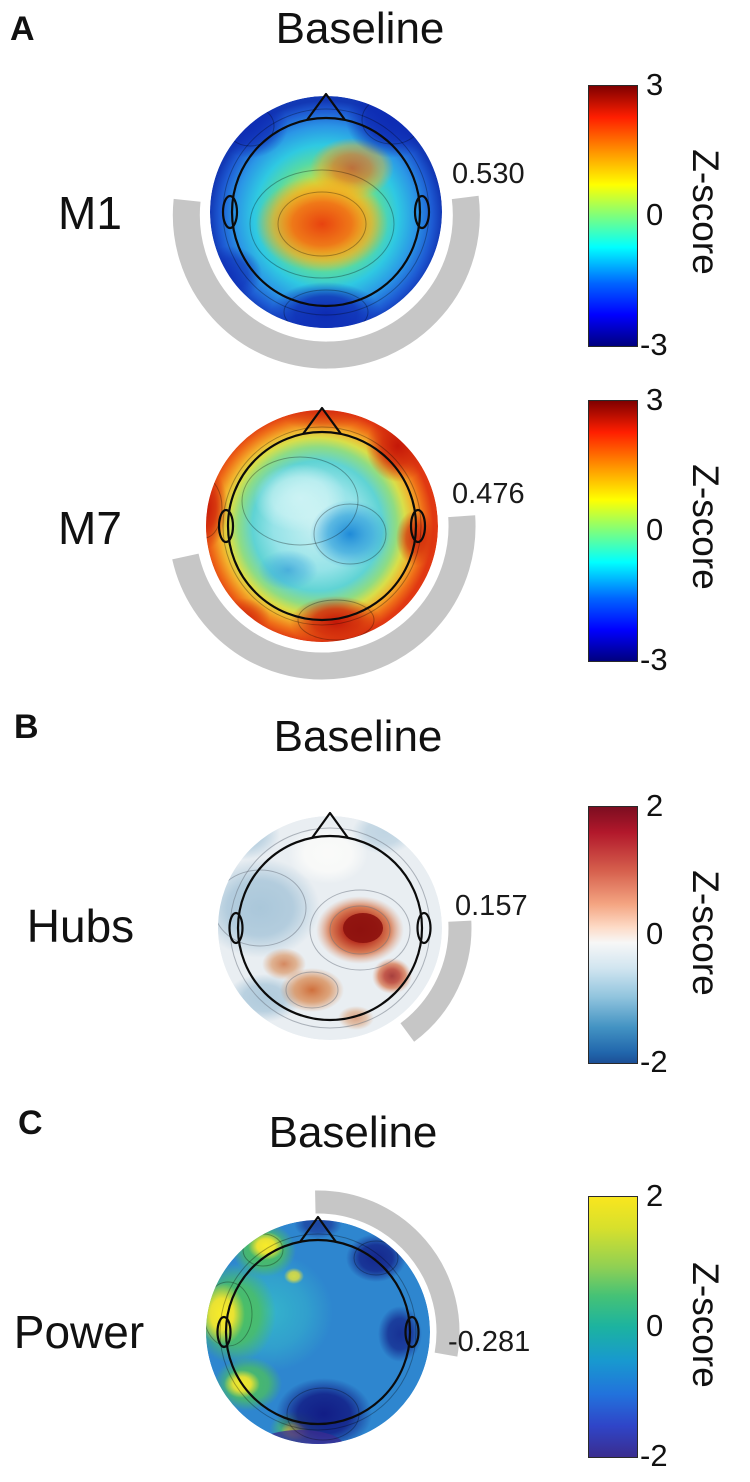  Describe the element at coordinates (654, 344) in the screenshot. I see `colorbar-m1-tick-min: -3` at that location.